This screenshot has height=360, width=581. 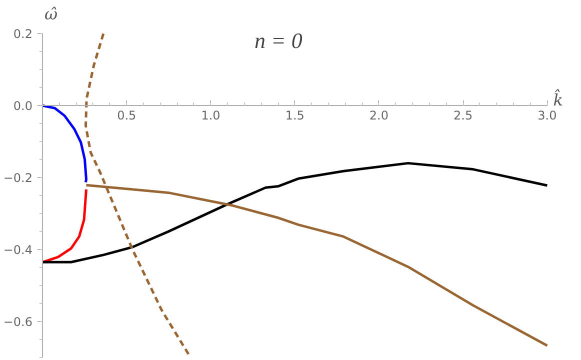 What do you see at coordinates (17, 322) in the screenshot?
I see `y-tick-label: −0.6` at bounding box center [17, 322].